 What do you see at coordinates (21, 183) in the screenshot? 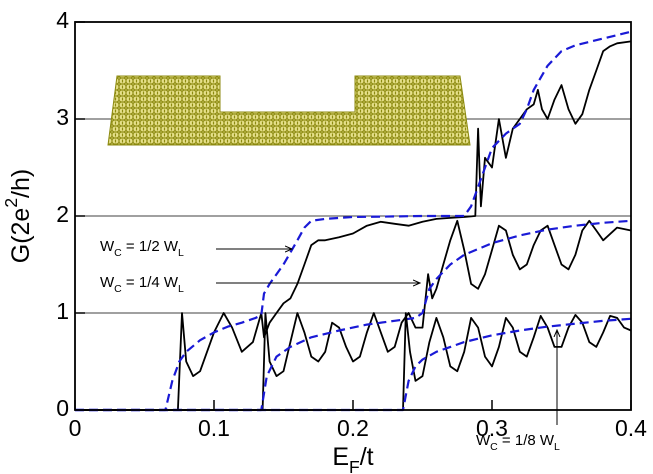
I see `y-axis-label-part: /h)` at bounding box center [21, 183].